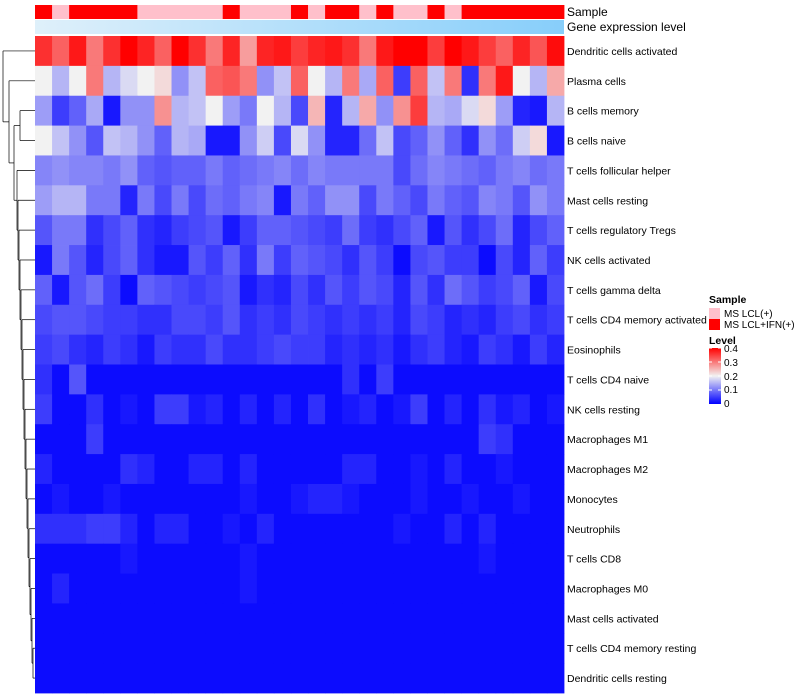 This screenshot has height=700, width=800. I want to click on row-label: Macrophages M2, so click(607, 470).